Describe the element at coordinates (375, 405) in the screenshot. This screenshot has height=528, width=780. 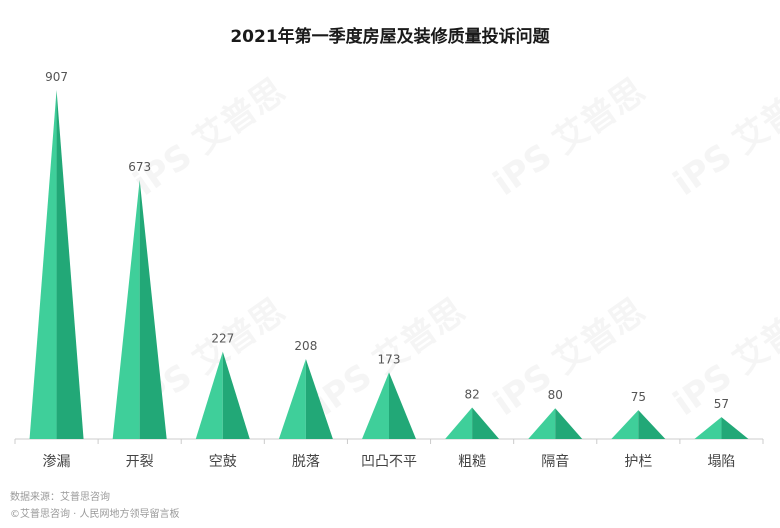
I see `bar-5-light-face` at that location.